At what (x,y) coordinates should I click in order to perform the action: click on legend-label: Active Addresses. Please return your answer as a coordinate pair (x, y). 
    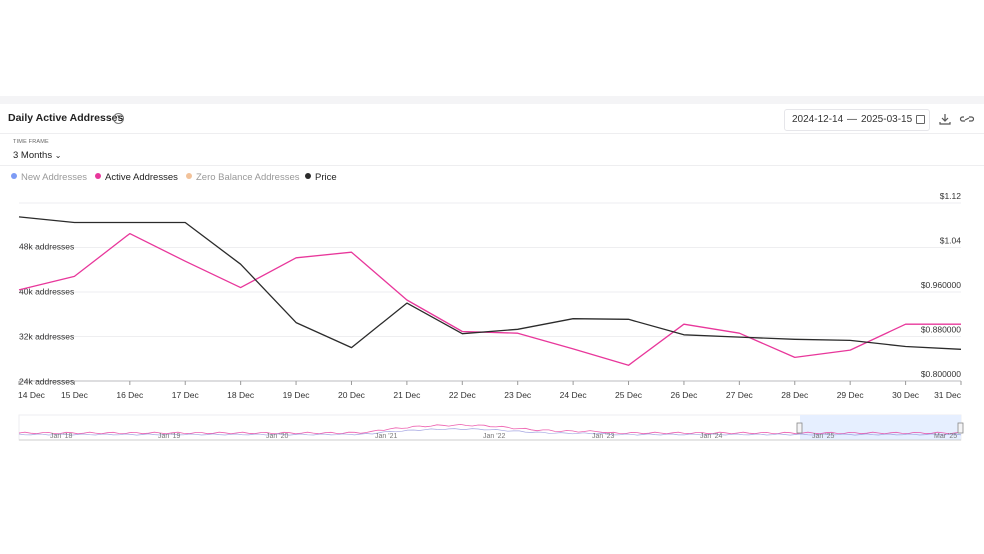
    Looking at the image, I should click on (141, 177).